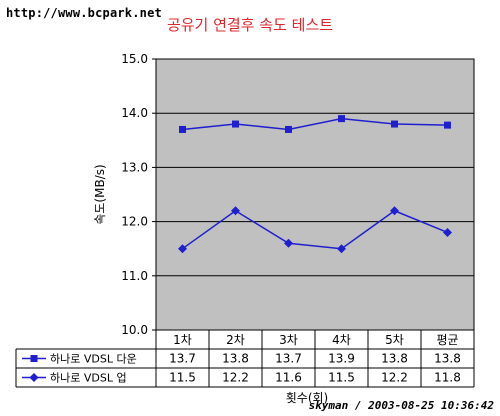 This screenshot has height=416, width=500. I want to click on table-value: 11.6, so click(288, 378).